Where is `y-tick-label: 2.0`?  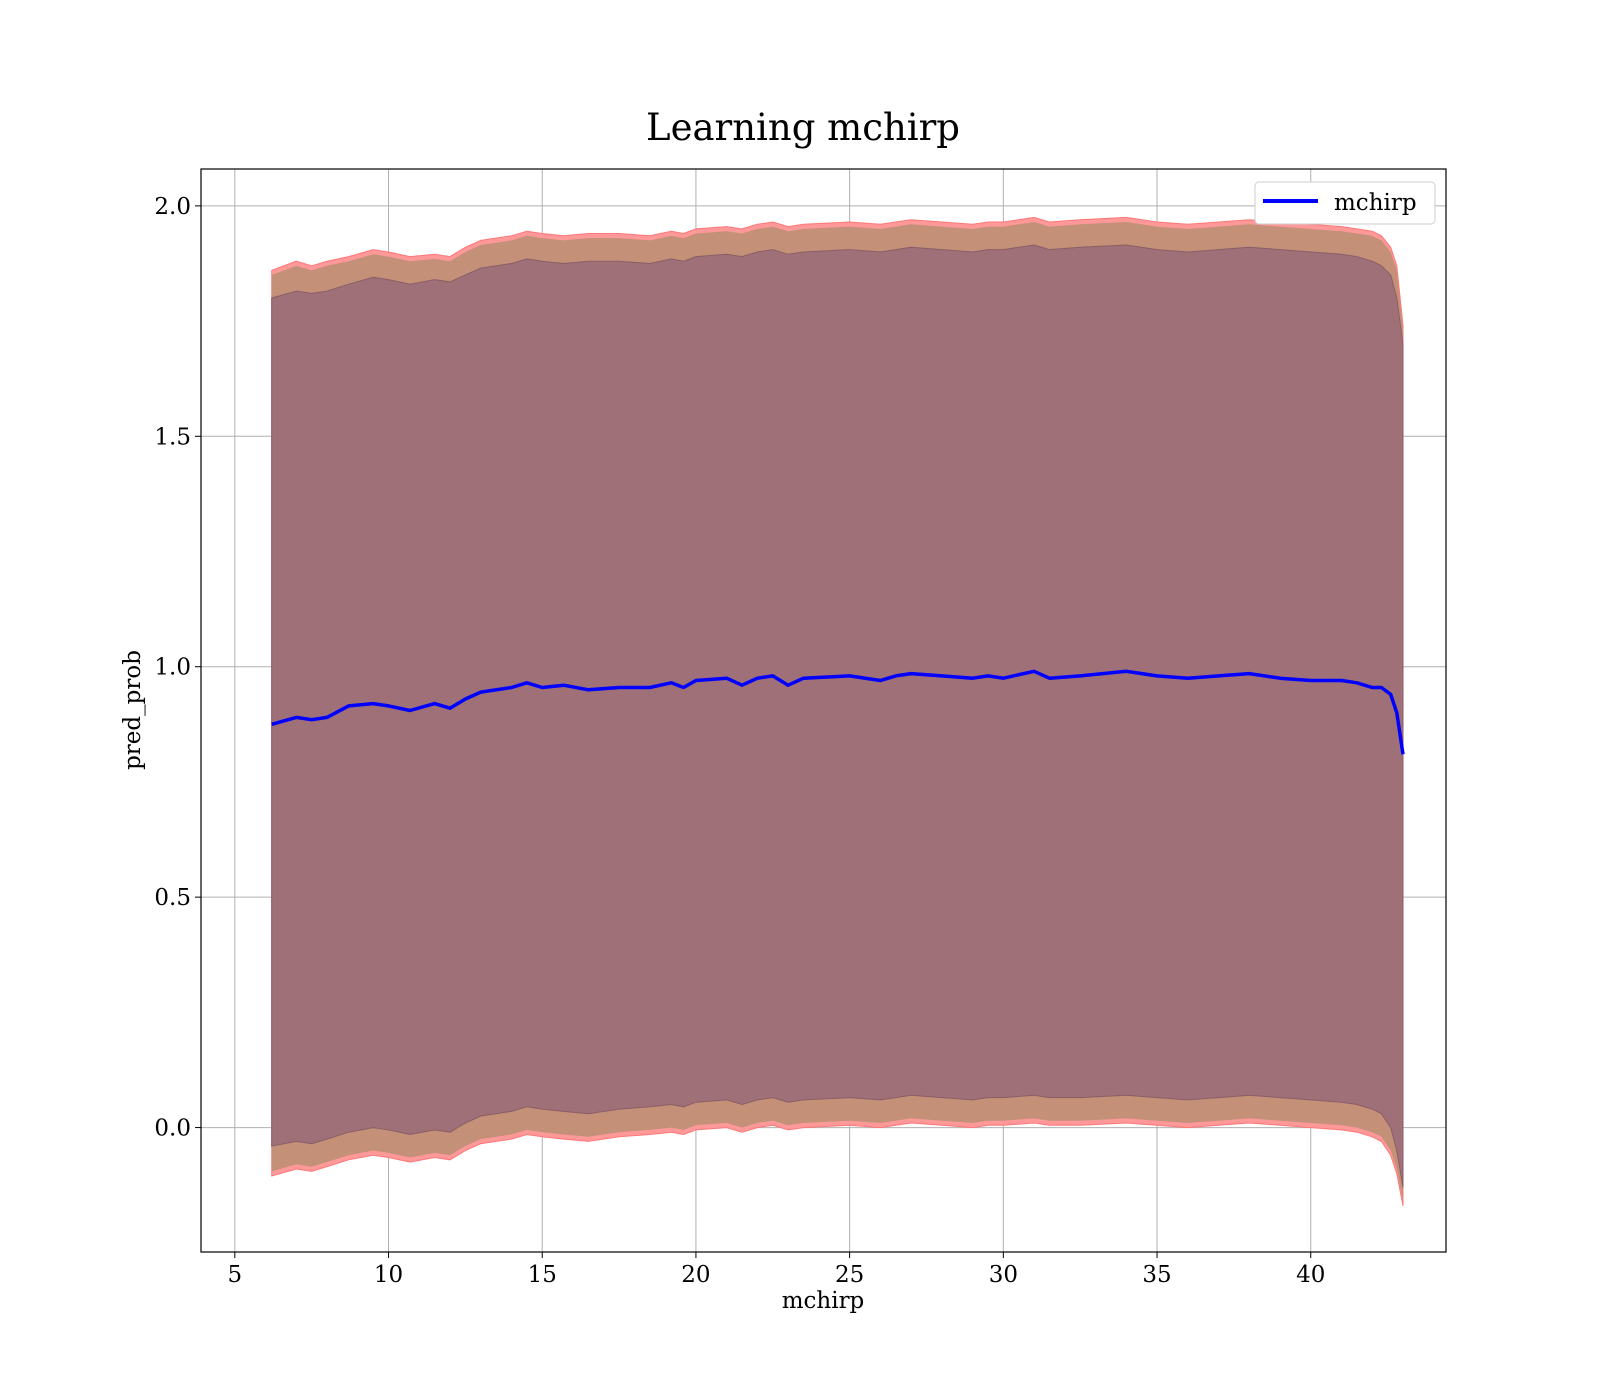
y-tick-label: 2.0 is located at coordinates (172, 207).